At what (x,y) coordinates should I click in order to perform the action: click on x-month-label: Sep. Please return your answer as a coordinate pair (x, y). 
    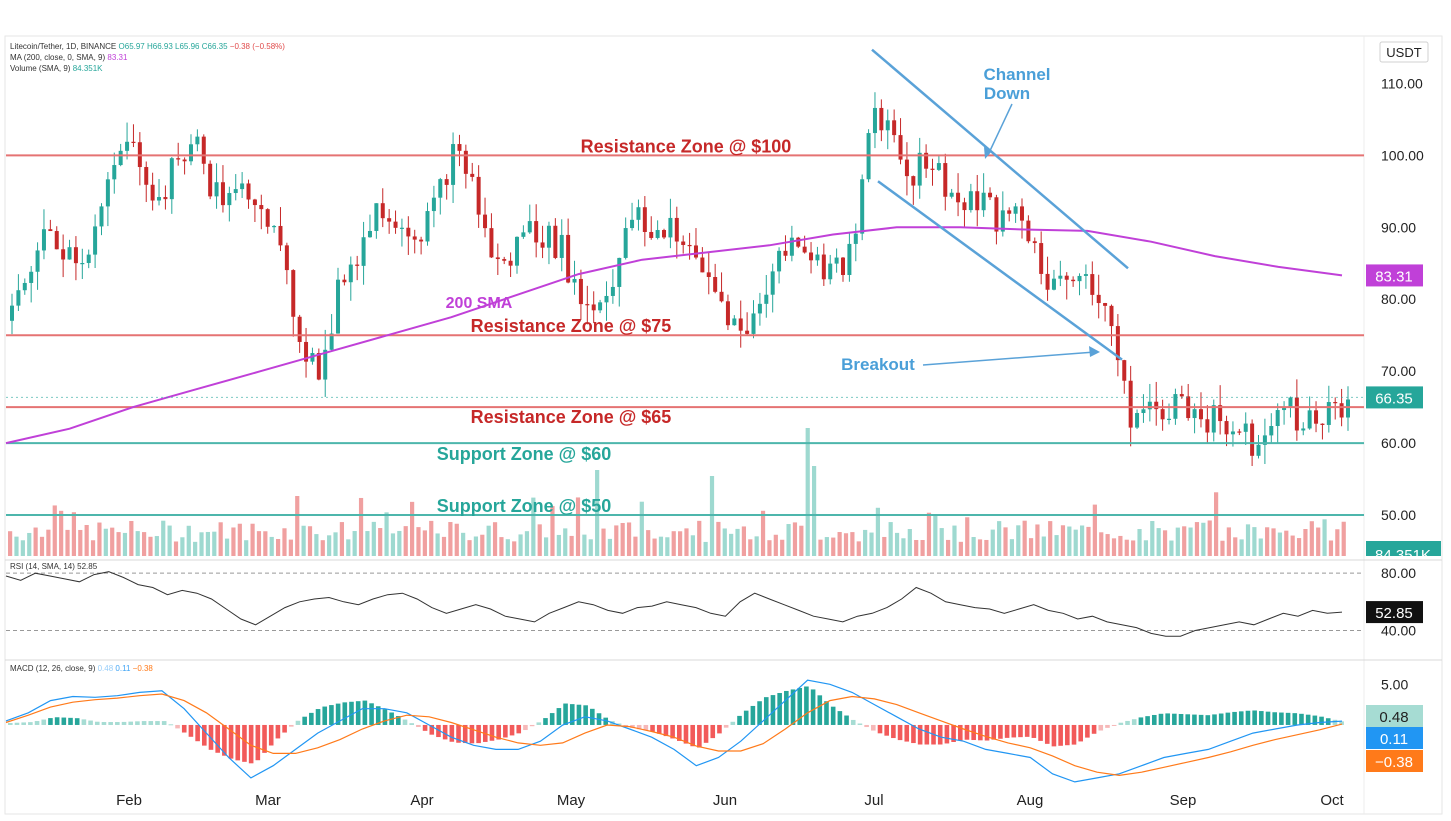
    Looking at the image, I should click on (1183, 800).